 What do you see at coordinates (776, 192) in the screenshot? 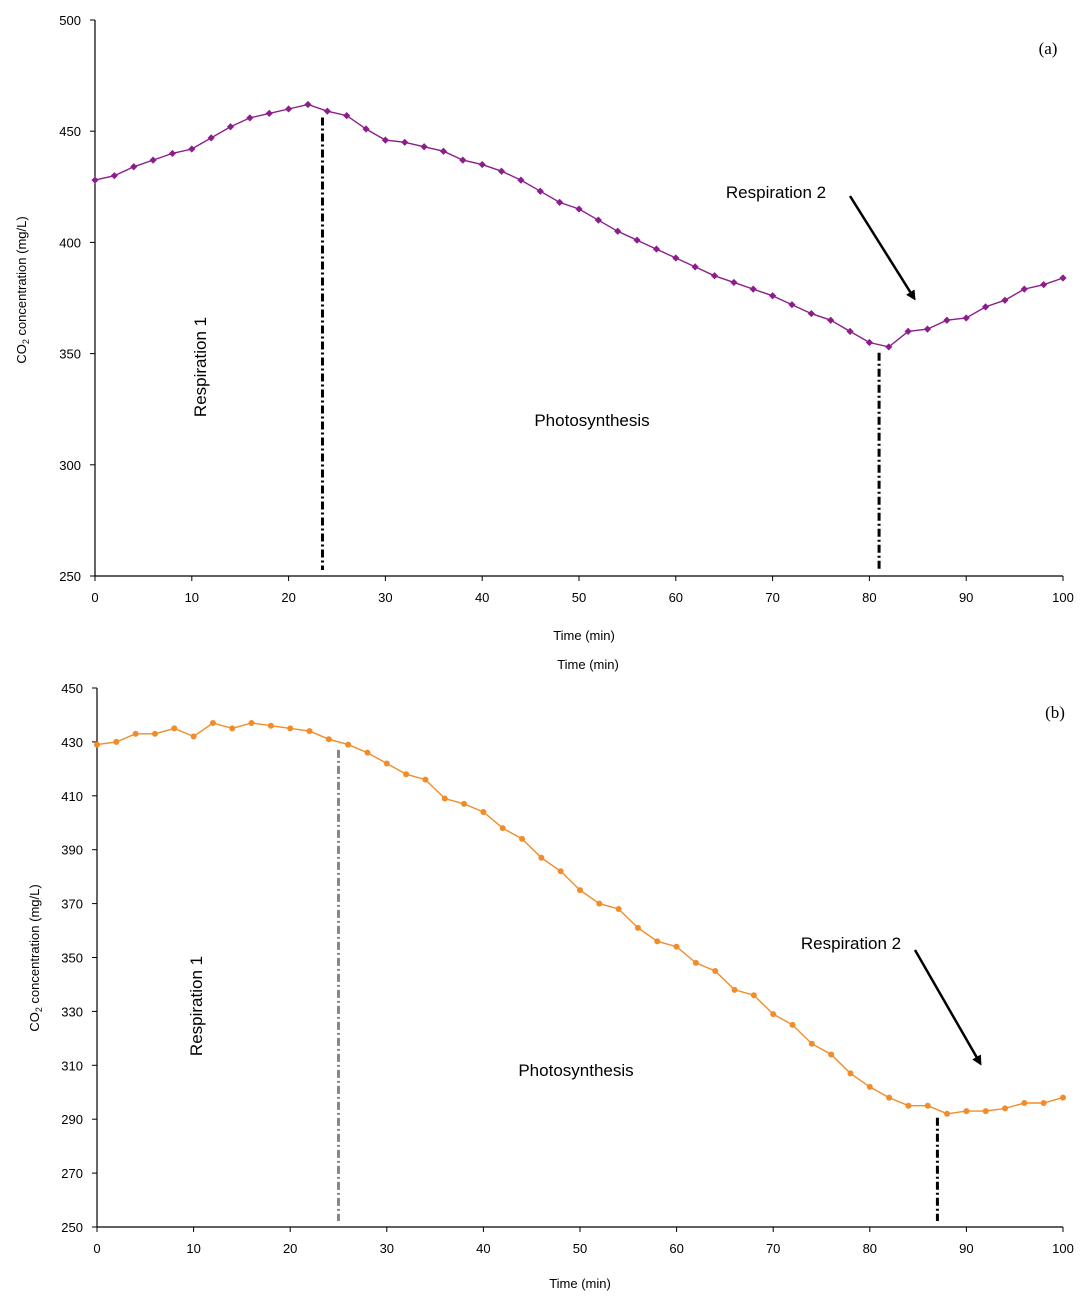
I see `panel-a-respiration-2-label: Respiration 2` at bounding box center [776, 192].